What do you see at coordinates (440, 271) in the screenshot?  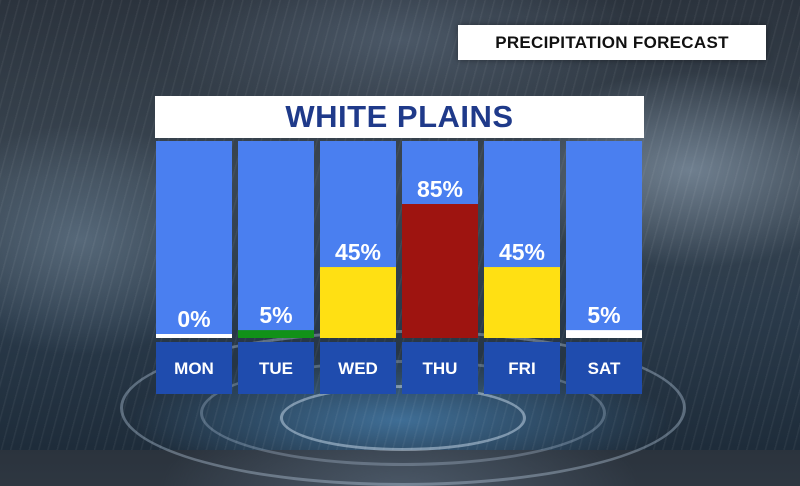 I see `bar-thu` at bounding box center [440, 271].